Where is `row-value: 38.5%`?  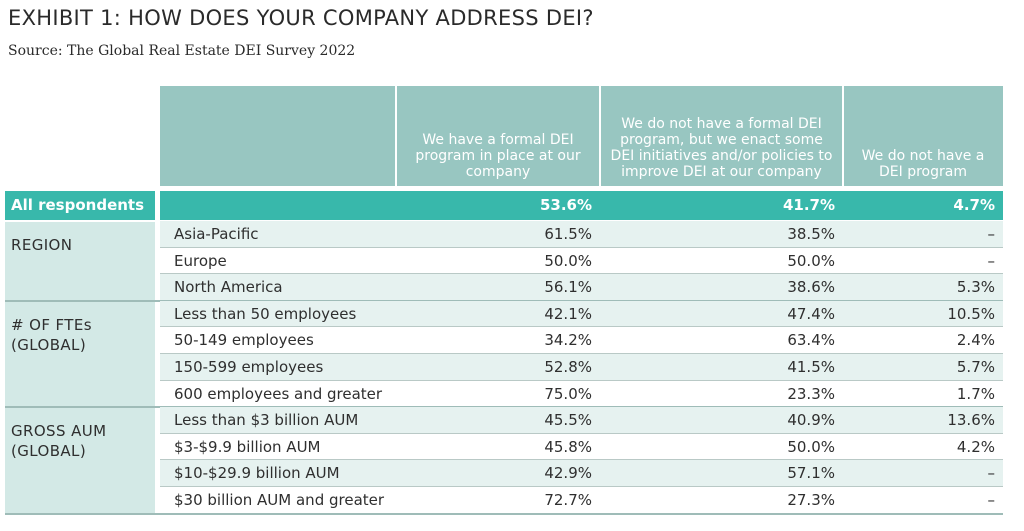 row-value: 38.5% is located at coordinates (811, 234).